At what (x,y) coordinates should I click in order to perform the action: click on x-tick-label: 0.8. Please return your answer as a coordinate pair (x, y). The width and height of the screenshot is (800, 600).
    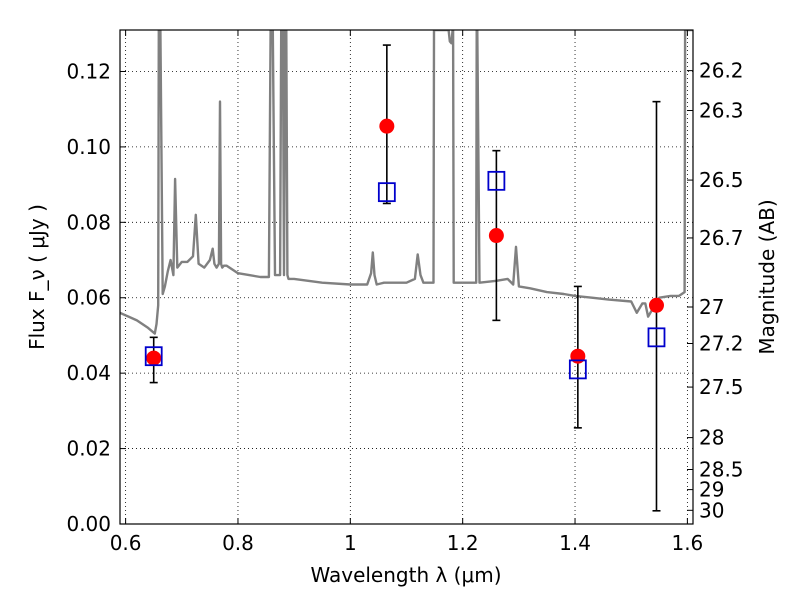
    Looking at the image, I should click on (238, 543).